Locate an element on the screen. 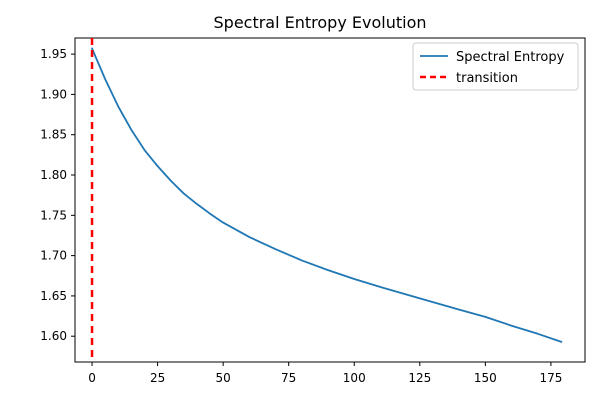  y-tick-label: 1.85 is located at coordinates (53, 135).